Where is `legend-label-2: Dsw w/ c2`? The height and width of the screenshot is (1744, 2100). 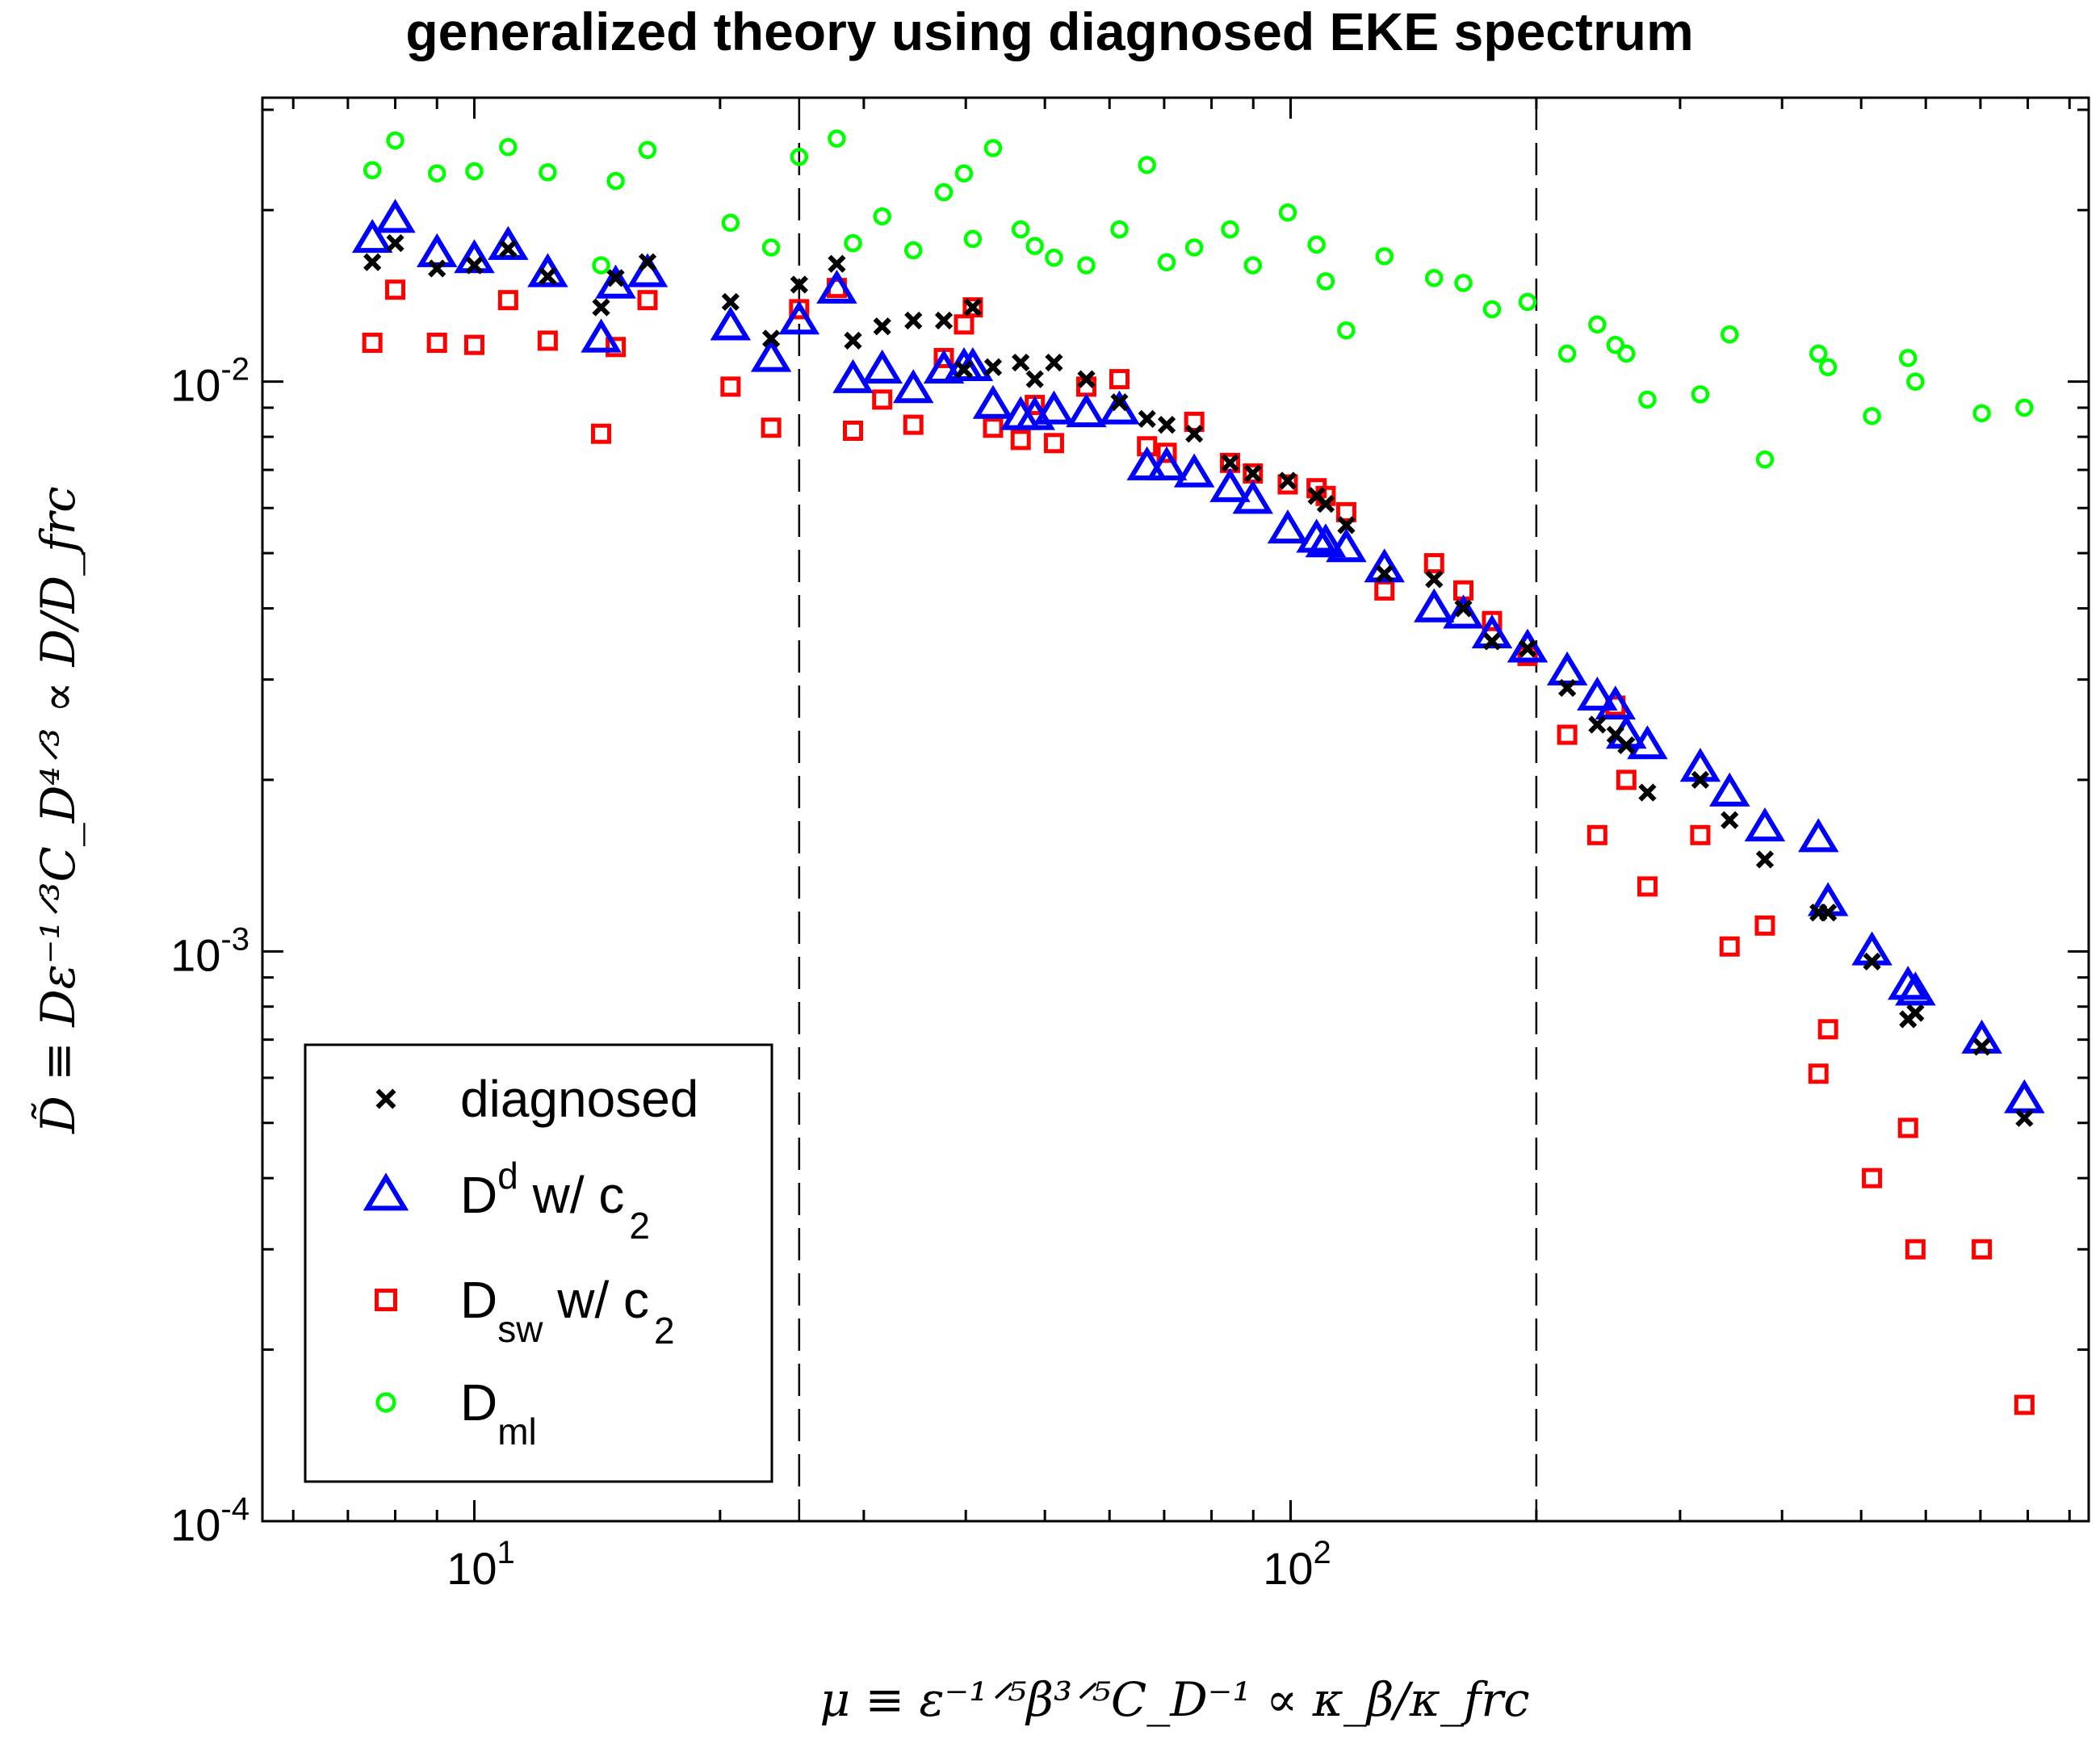 legend-label-2: Dsw w/ c2 is located at coordinates (567, 1311).